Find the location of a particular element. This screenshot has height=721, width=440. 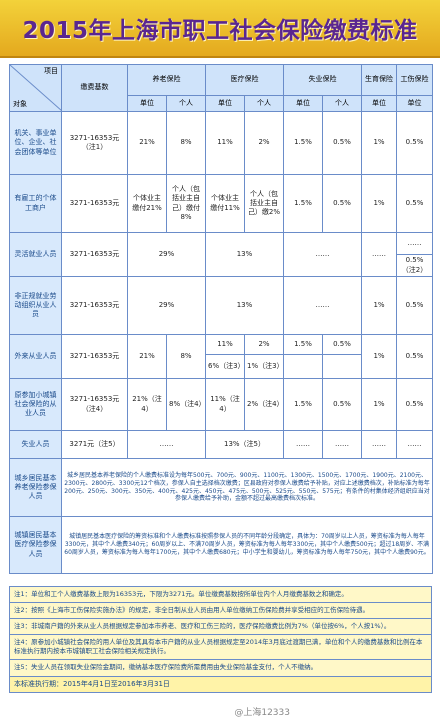

cell-unemp-personal-b is located at coordinates (342, 366).